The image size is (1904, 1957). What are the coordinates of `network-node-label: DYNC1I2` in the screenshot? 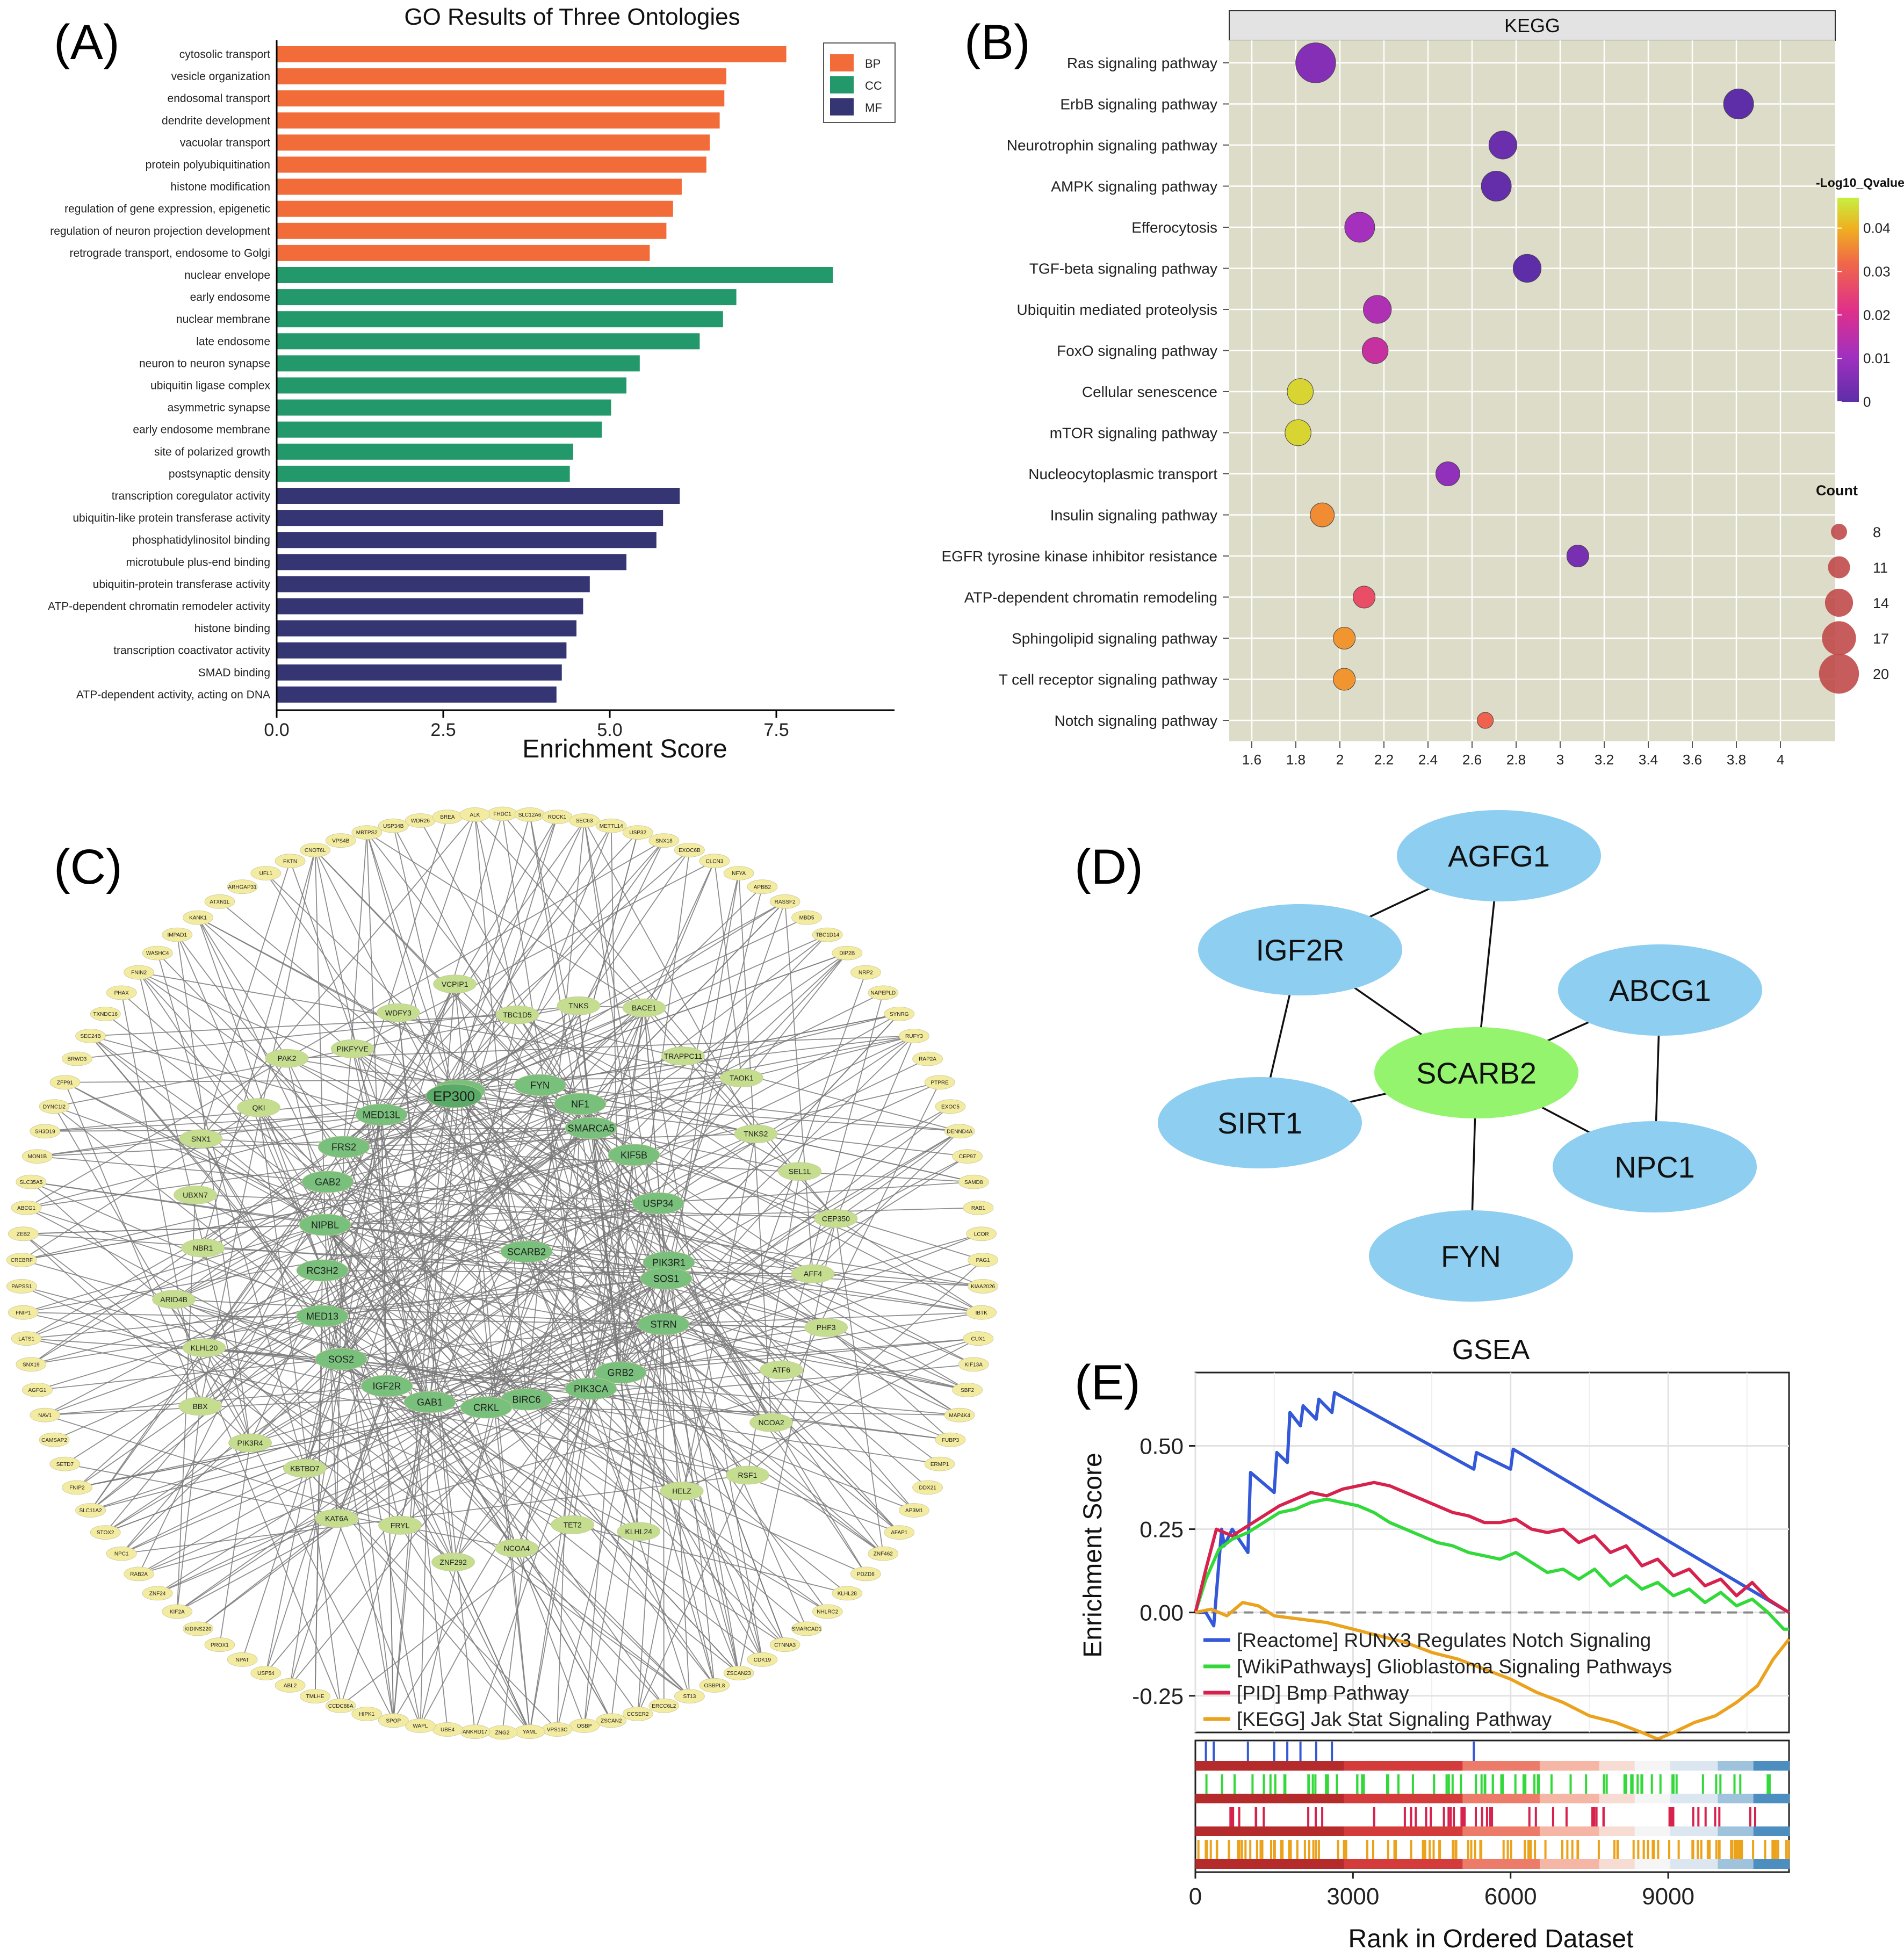 It's located at (54, 1107).